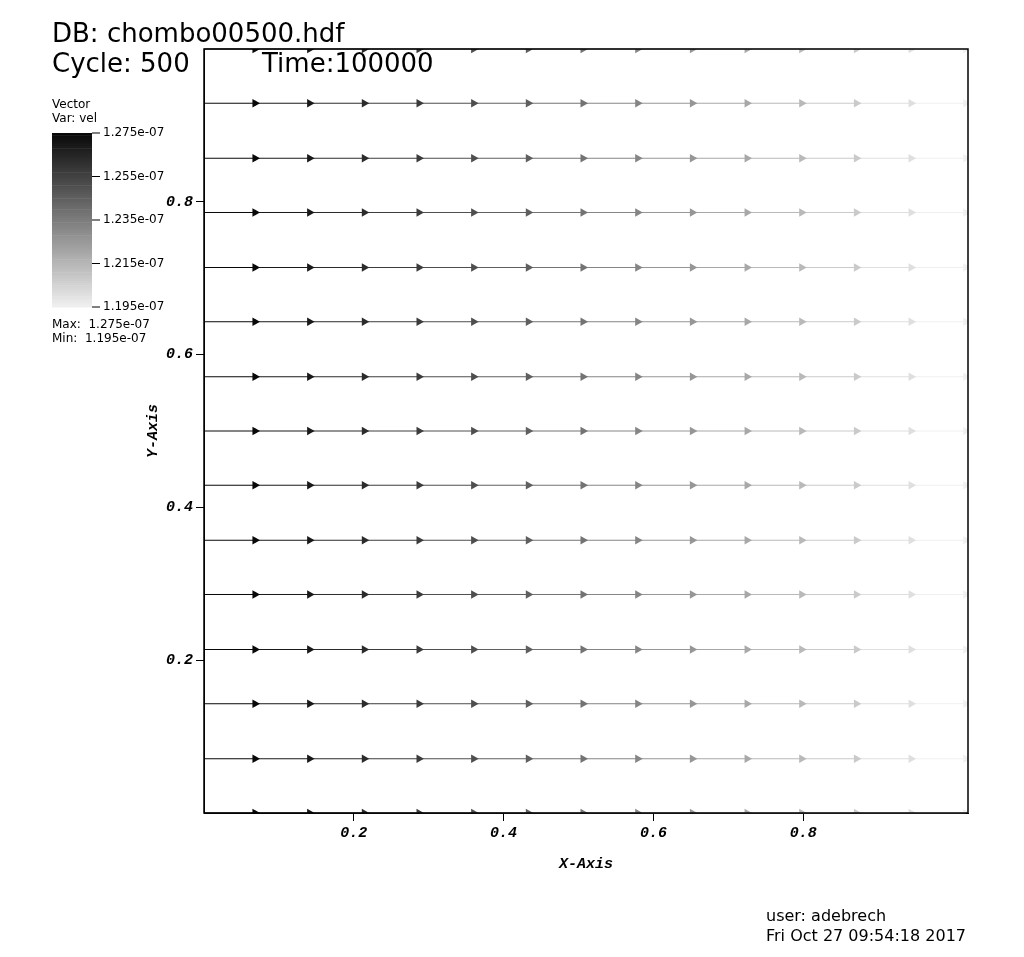  What do you see at coordinates (179, 202) in the screenshot?
I see `y-tick-label: 0.8` at bounding box center [179, 202].